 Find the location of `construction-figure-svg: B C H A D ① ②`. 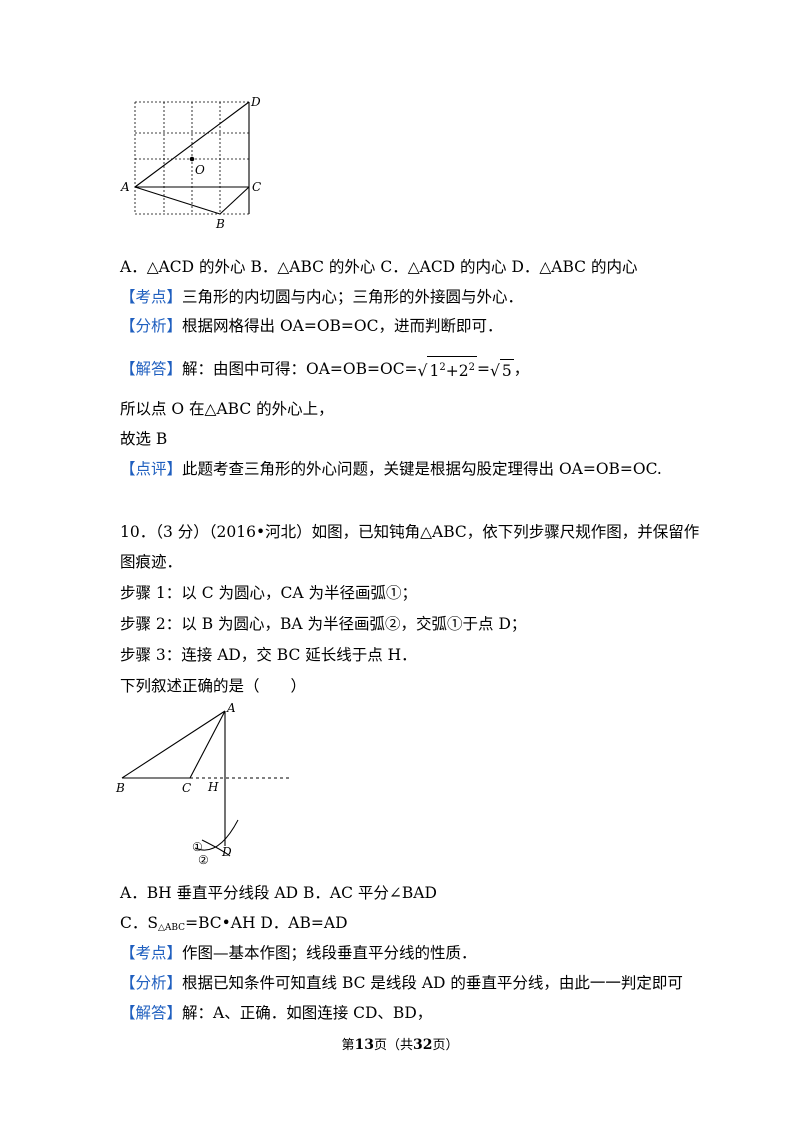

construction-figure-svg: B C H A D ① ② is located at coordinates (202, 784).